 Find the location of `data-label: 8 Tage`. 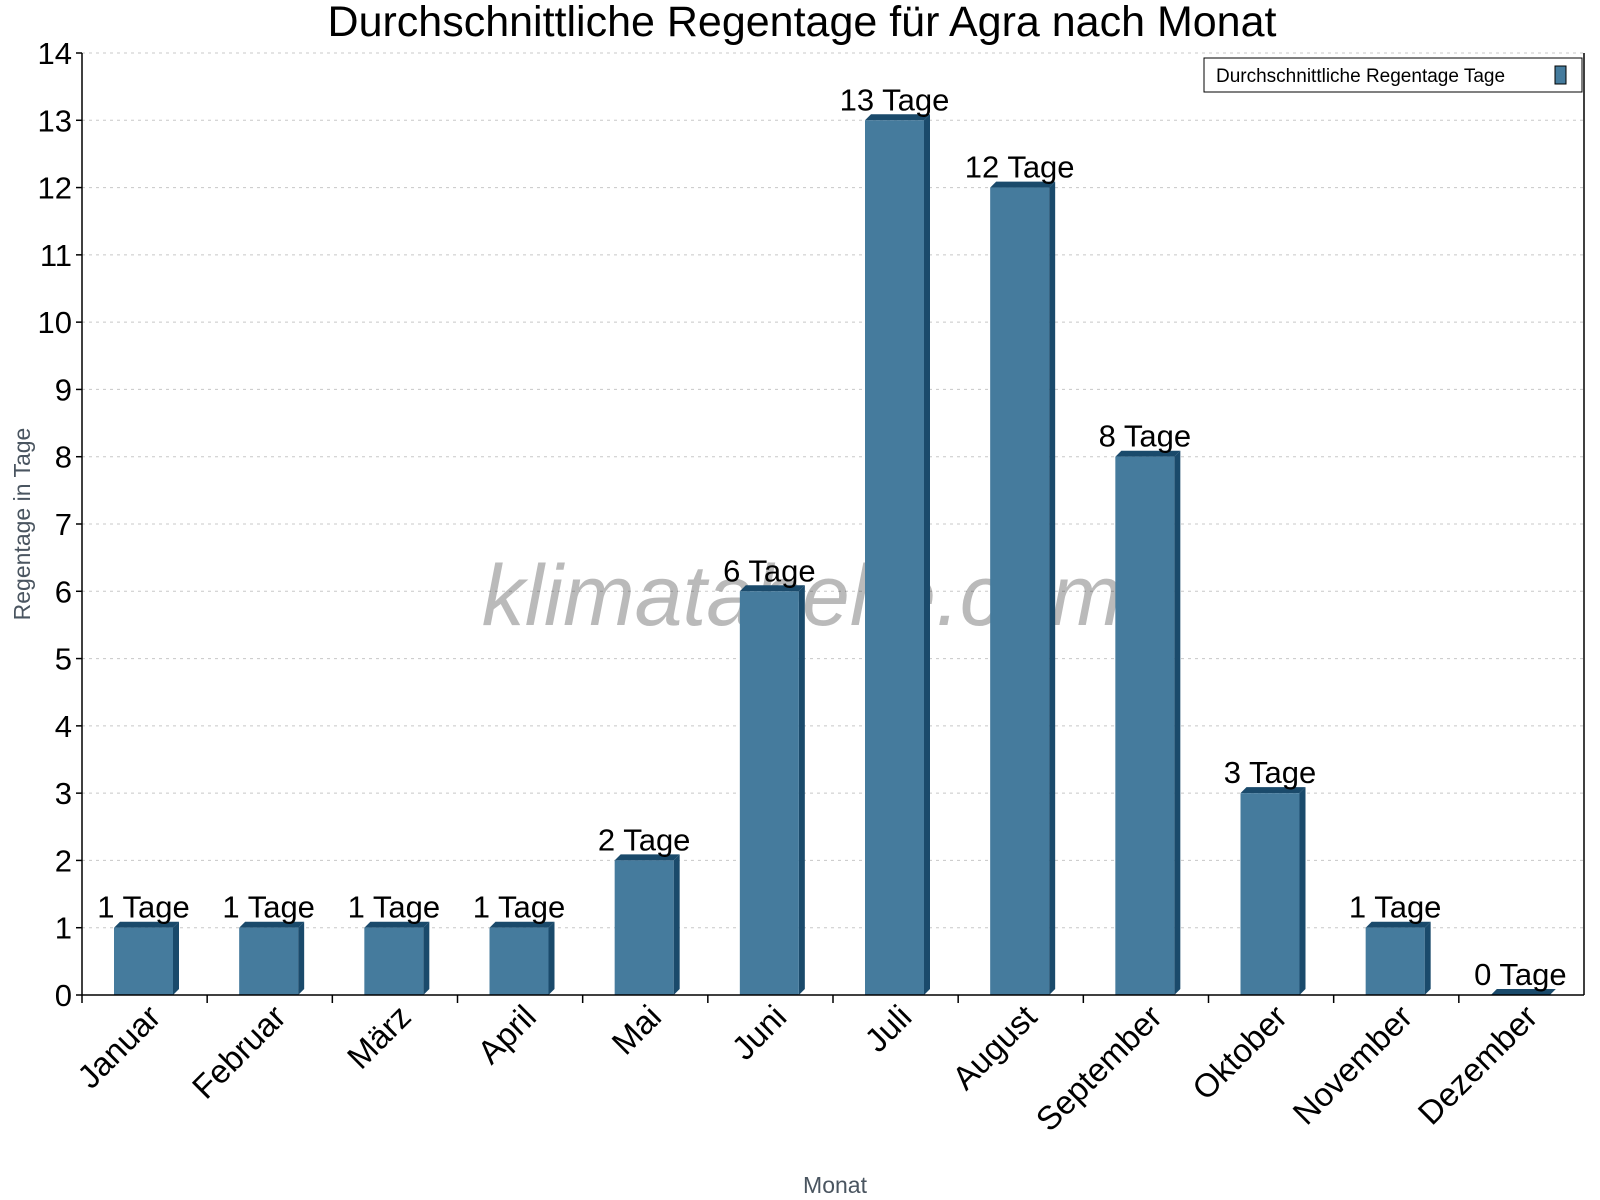

data-label: 8 Tage is located at coordinates (1145, 436).